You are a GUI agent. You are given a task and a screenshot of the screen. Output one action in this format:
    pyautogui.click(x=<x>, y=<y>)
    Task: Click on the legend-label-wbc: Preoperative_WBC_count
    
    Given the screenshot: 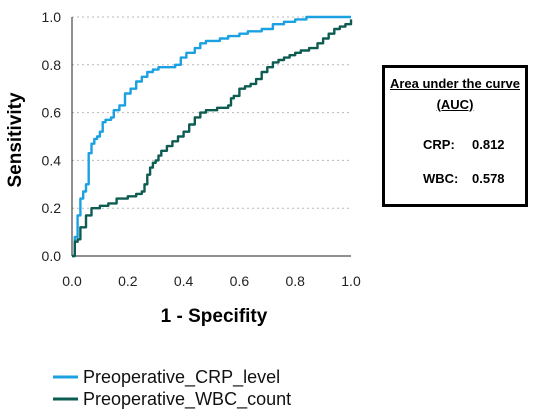 What is the action you would take?
    pyautogui.click(x=187, y=399)
    